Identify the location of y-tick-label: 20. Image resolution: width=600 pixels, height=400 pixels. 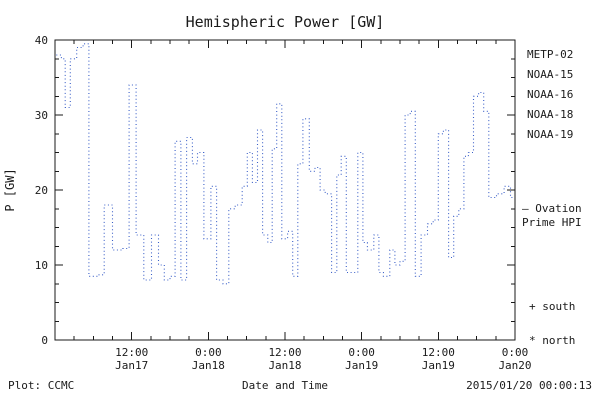
(41, 190).